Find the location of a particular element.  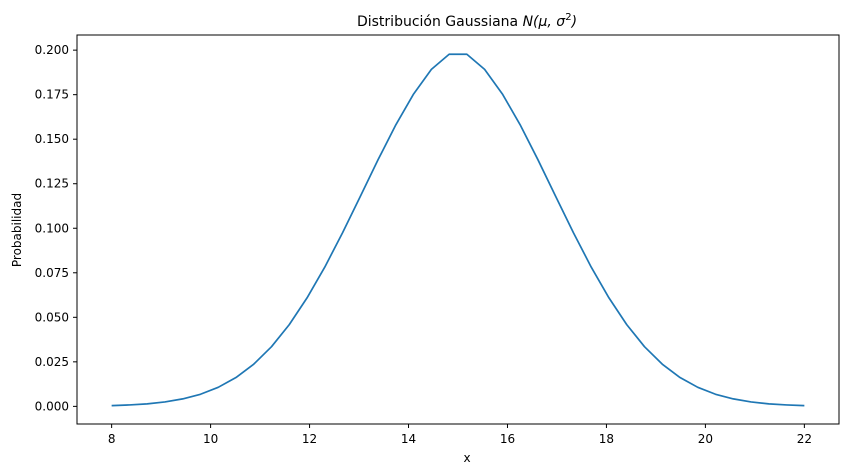

x-tick-label: 14 is located at coordinates (408, 439).